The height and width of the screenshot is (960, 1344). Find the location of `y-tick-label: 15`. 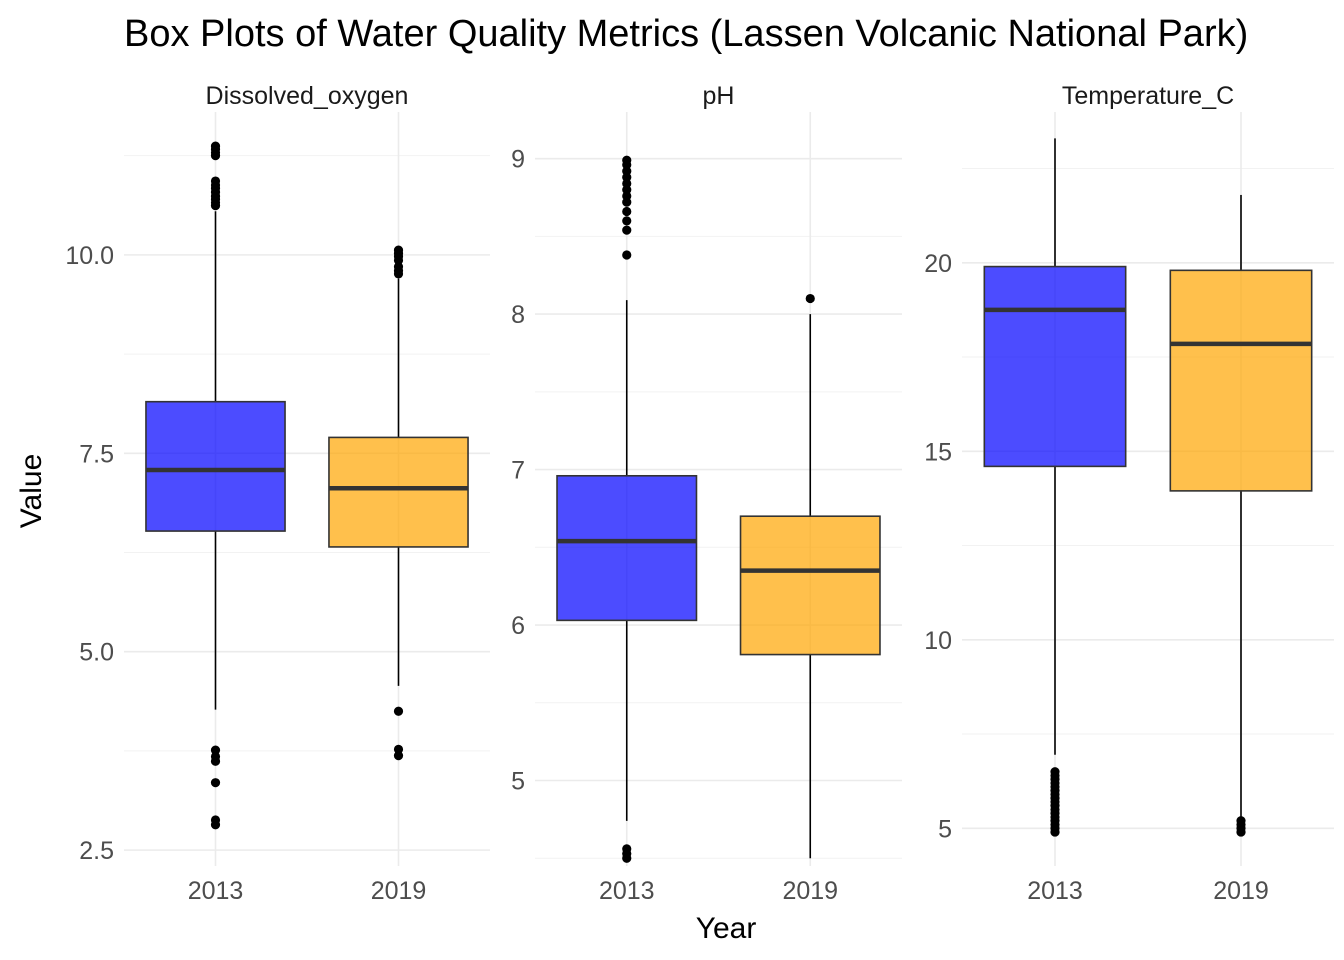

y-tick-label: 15 is located at coordinates (938, 452).